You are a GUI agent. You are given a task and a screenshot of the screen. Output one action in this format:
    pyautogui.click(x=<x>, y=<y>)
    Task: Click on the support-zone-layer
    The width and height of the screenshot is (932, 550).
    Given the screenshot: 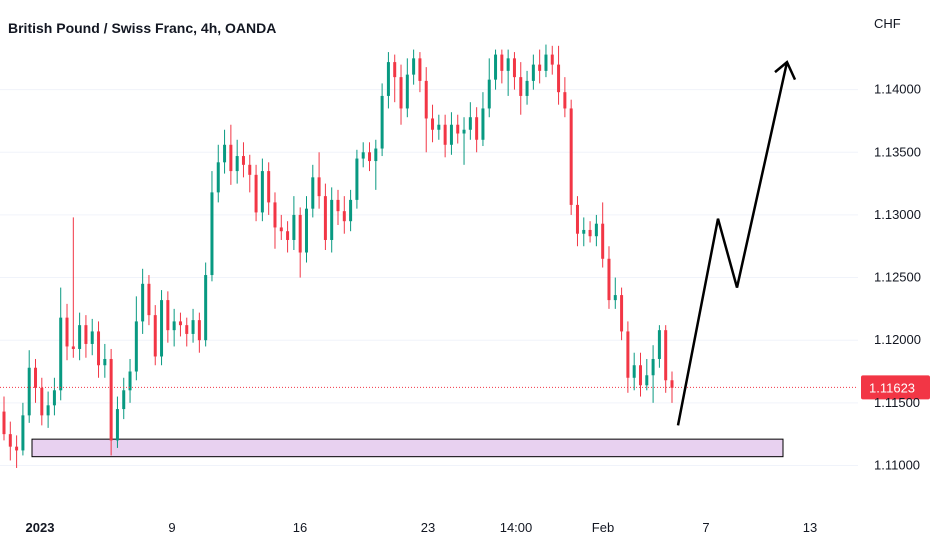 What is the action you would take?
    pyautogui.click(x=407, y=448)
    